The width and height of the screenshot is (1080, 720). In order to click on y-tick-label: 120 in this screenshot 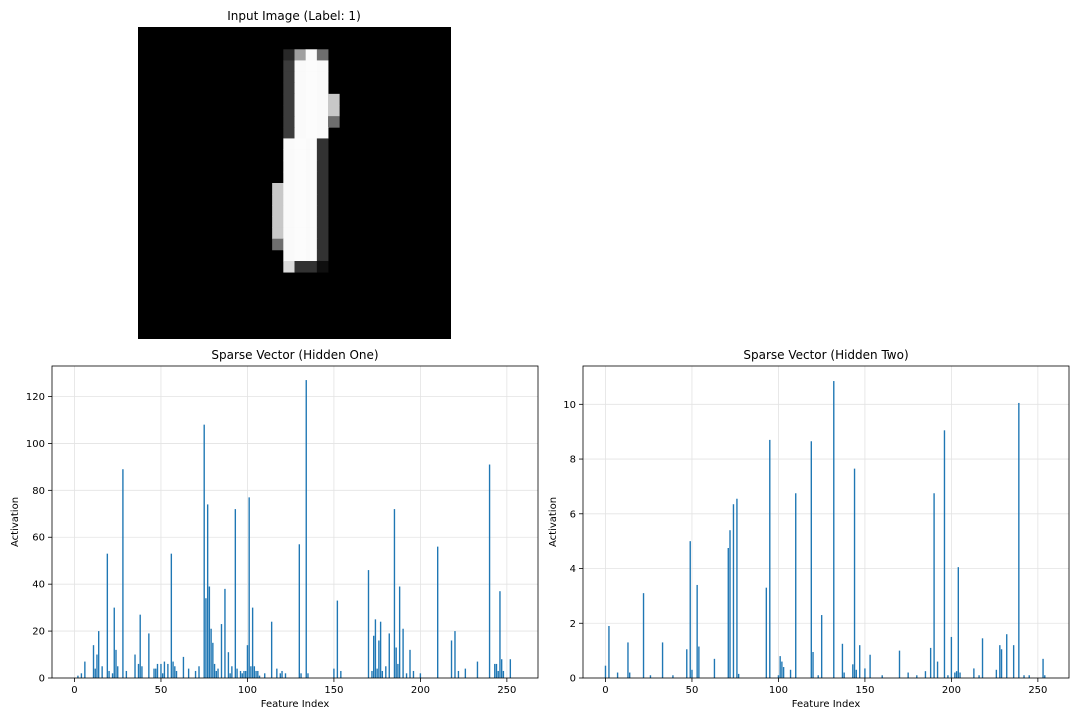, I will do `click(35, 397)`.